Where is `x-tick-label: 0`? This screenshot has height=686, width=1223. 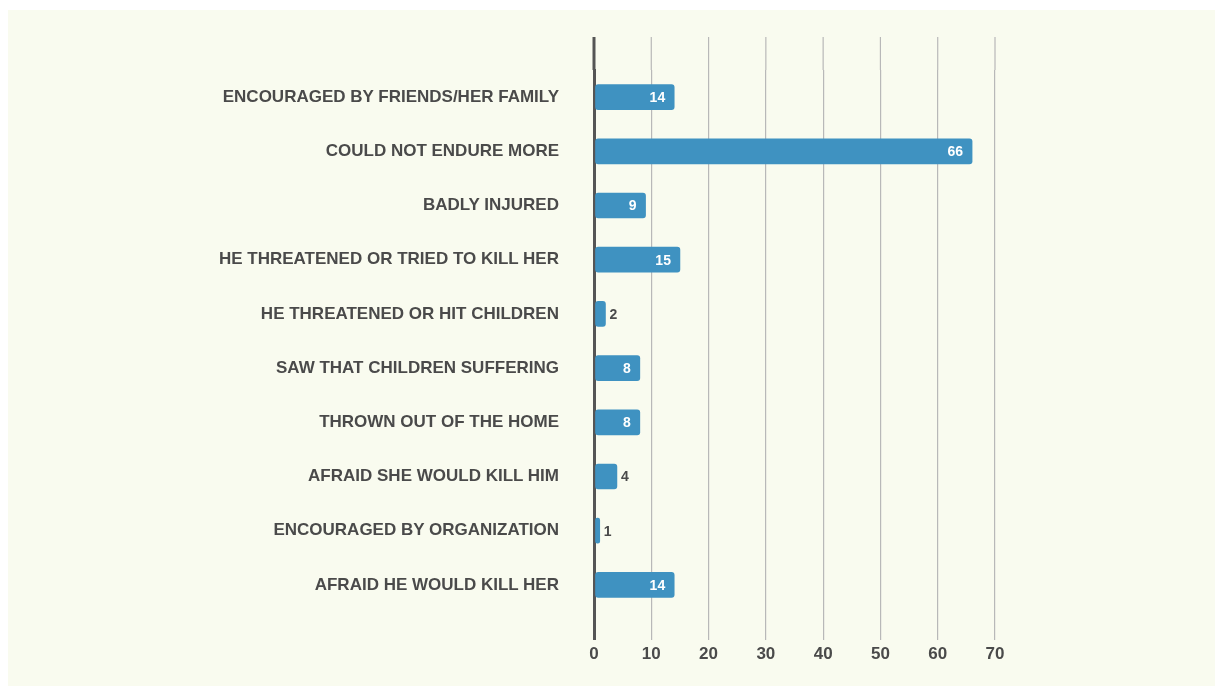 x-tick-label: 0 is located at coordinates (594, 653).